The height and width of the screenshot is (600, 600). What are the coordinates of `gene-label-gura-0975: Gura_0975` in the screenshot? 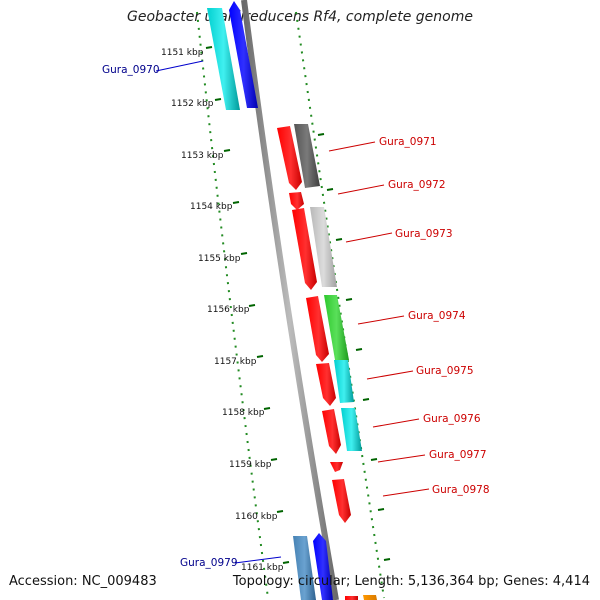 It's located at (445, 371).